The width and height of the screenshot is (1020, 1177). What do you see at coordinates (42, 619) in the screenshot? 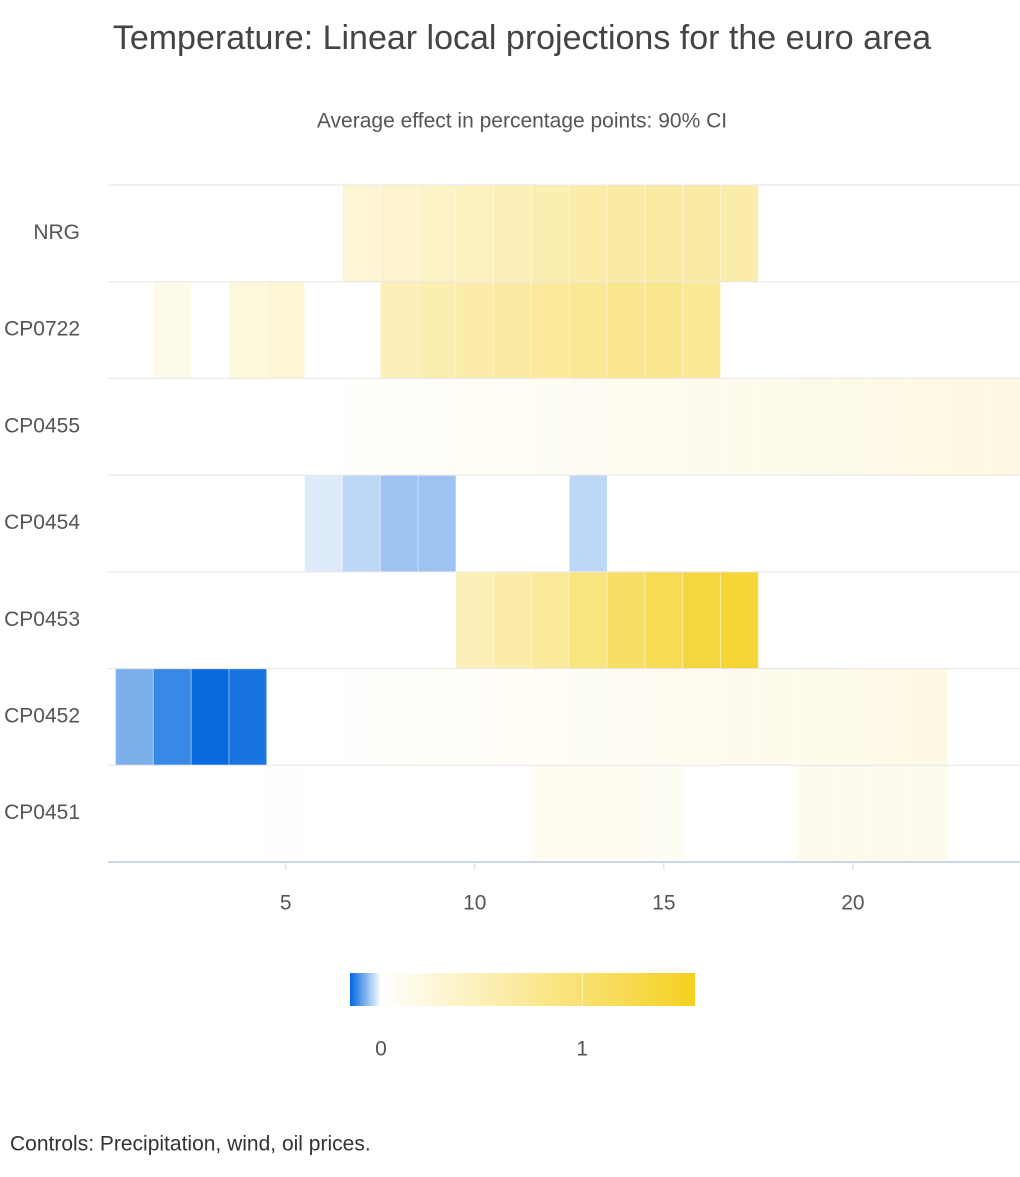
I see `y-tick-label: CP0453` at bounding box center [42, 619].